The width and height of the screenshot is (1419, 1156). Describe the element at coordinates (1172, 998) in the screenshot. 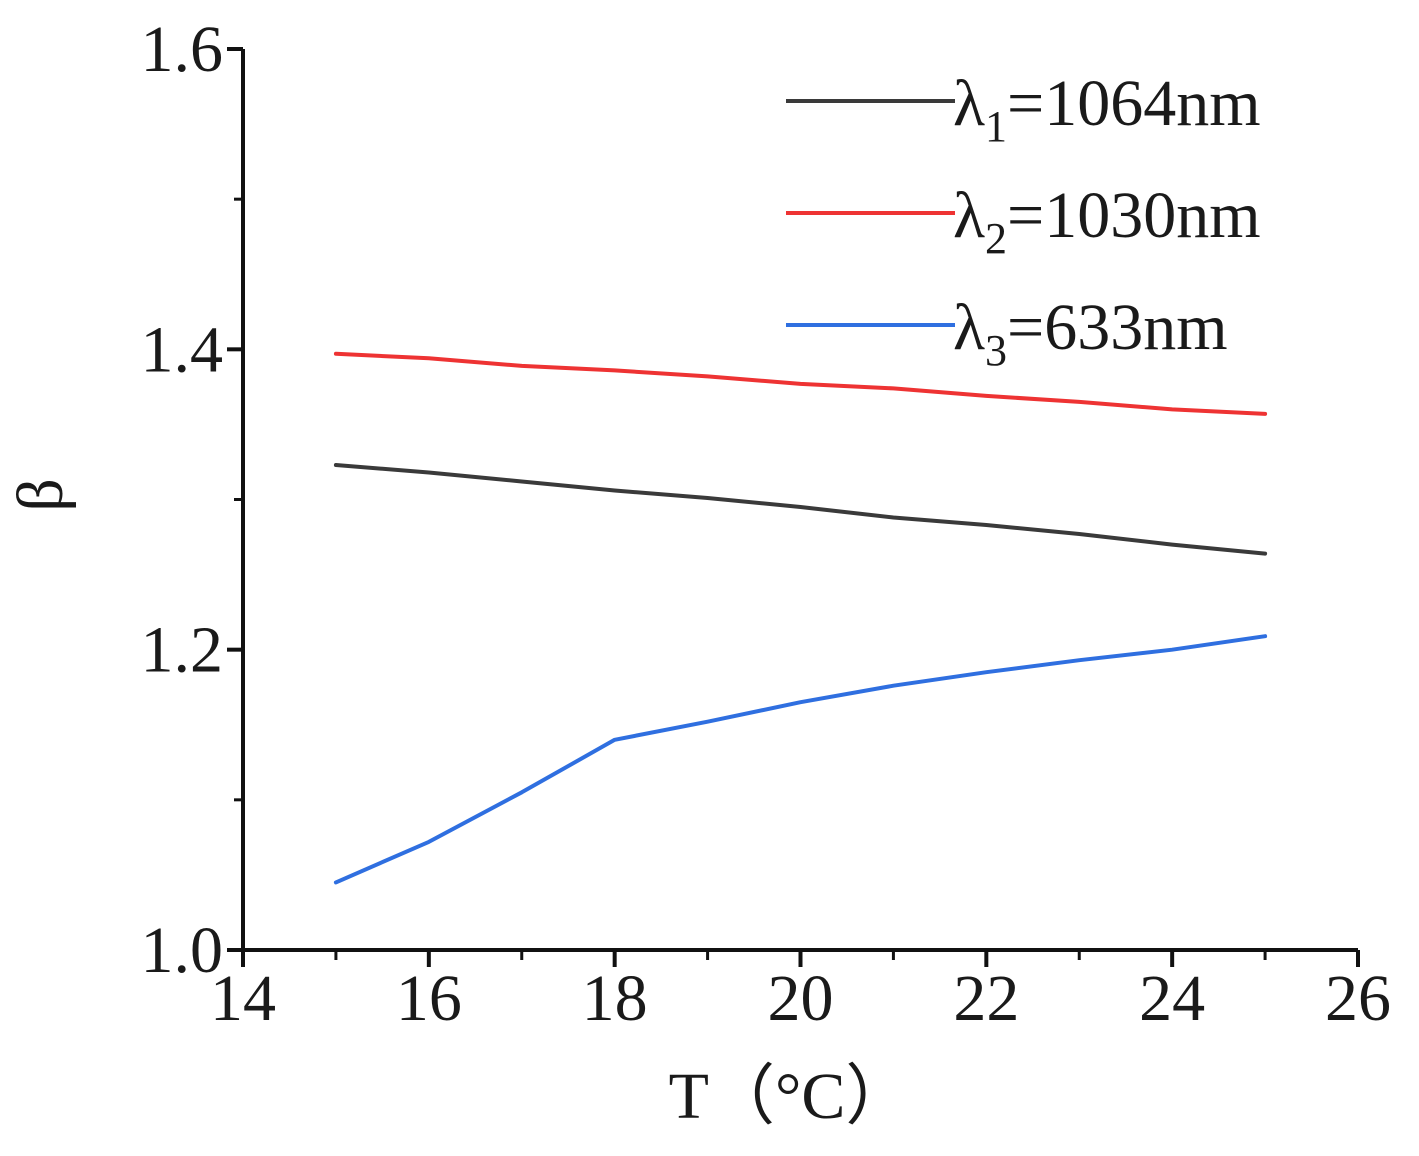

I see `x-tick-label: 24` at that location.